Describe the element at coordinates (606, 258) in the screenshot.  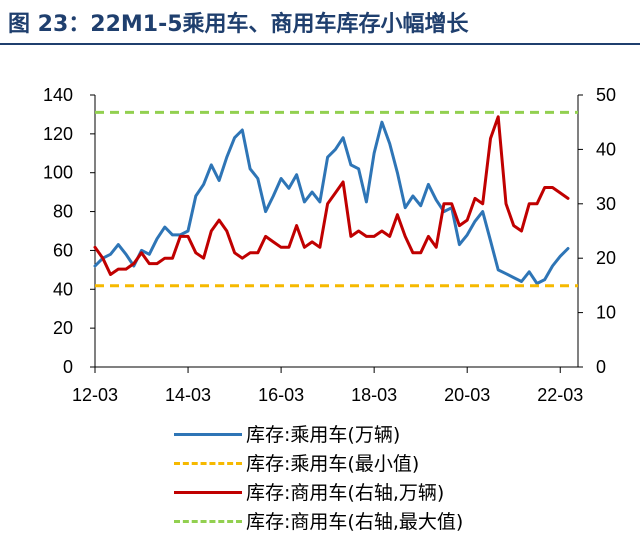
I see `right-tick-label: 20` at that location.